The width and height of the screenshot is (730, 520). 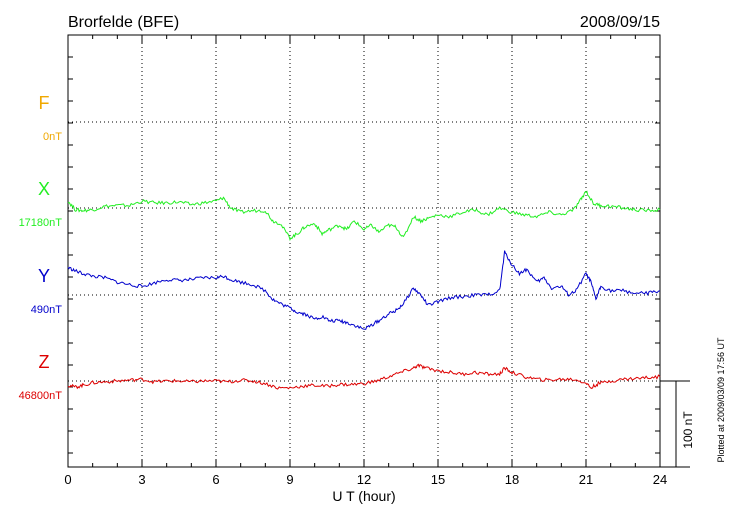 I want to click on plotted-footnote: Plotted at 2009/03/09 17:56 UT, so click(x=721, y=400).